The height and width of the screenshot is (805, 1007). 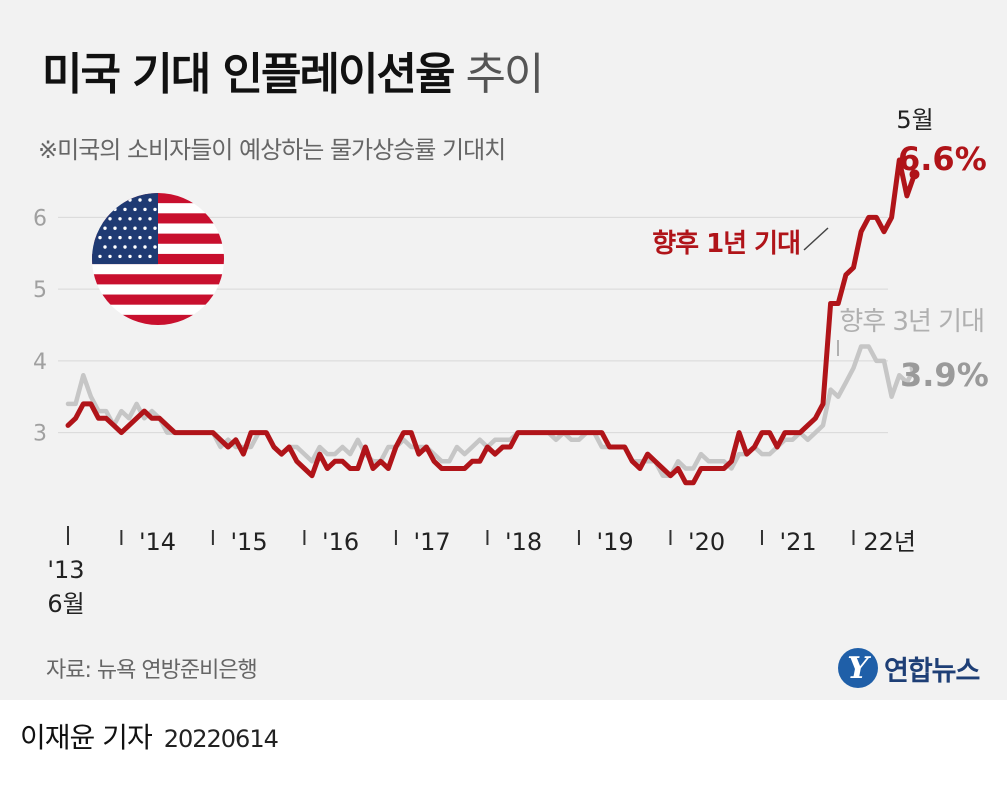 What do you see at coordinates (914, 174) in the screenshot?
I see `end-point-1yr` at bounding box center [914, 174].